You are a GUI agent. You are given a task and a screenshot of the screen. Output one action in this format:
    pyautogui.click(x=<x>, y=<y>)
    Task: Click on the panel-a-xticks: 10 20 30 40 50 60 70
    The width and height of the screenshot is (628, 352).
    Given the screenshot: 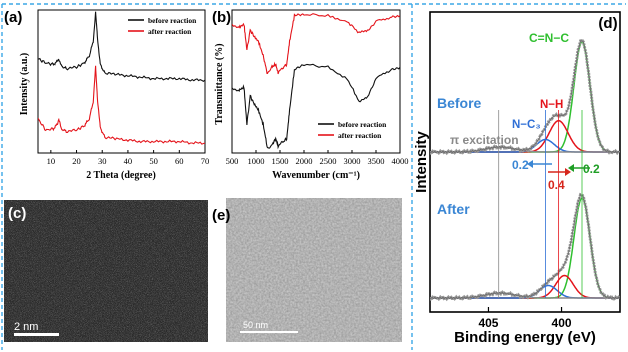 What is the action you would take?
    pyautogui.click(x=128, y=158)
    